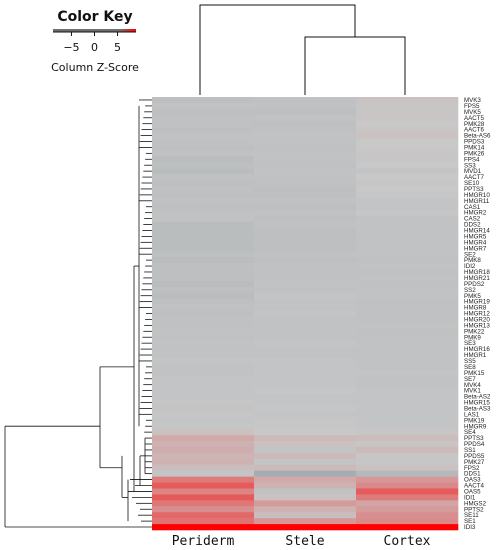 The width and height of the screenshot is (500, 550). What do you see at coordinates (475, 426) in the screenshot?
I see `row-label: HMGR9` at bounding box center [475, 426].